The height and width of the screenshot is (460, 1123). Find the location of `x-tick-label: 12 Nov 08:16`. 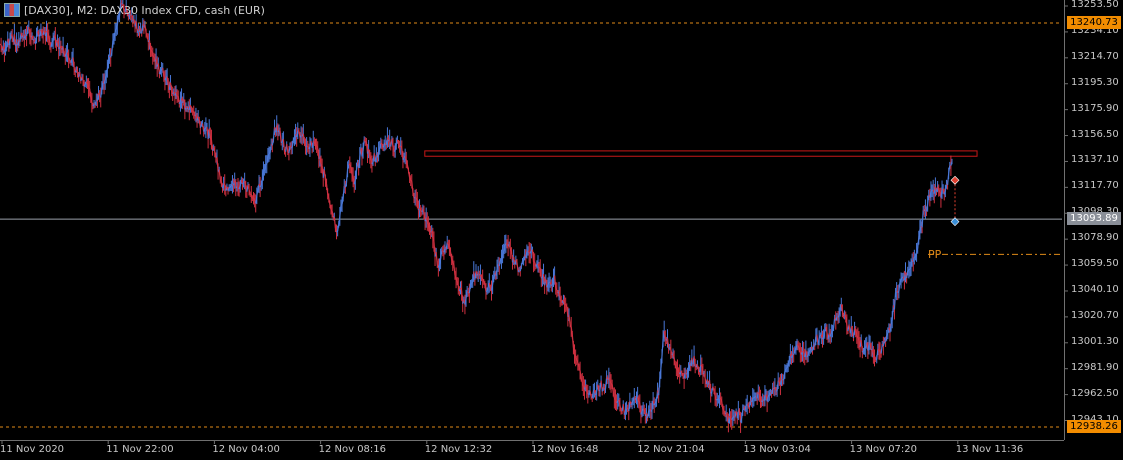

x-tick-label: 12 Nov 08:16 is located at coordinates (352, 449).